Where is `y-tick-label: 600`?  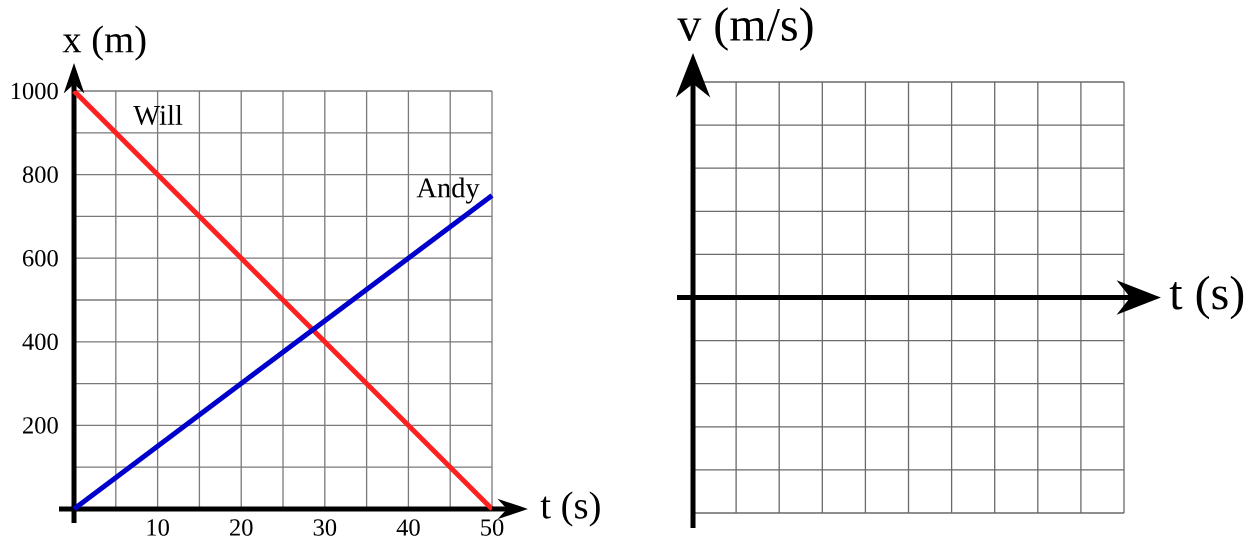
y-tick-label: 600 is located at coordinates (40, 258).